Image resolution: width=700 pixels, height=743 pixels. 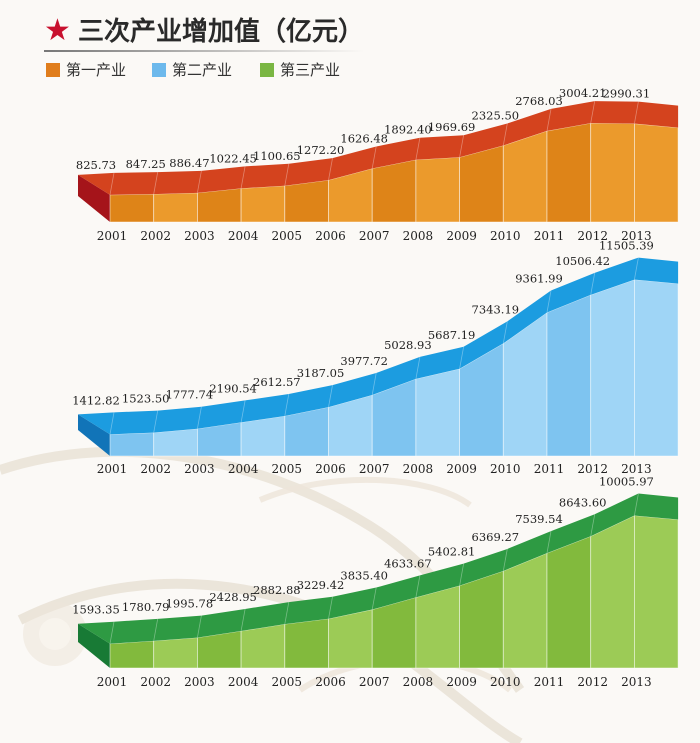 What do you see at coordinates (189, 163) in the screenshot?
I see `data-label: 886.47` at bounding box center [189, 163].